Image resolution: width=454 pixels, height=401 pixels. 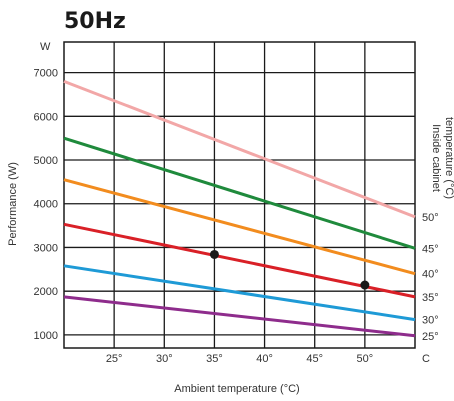 I want to click on series-label-5: 25°, so click(x=430, y=337).